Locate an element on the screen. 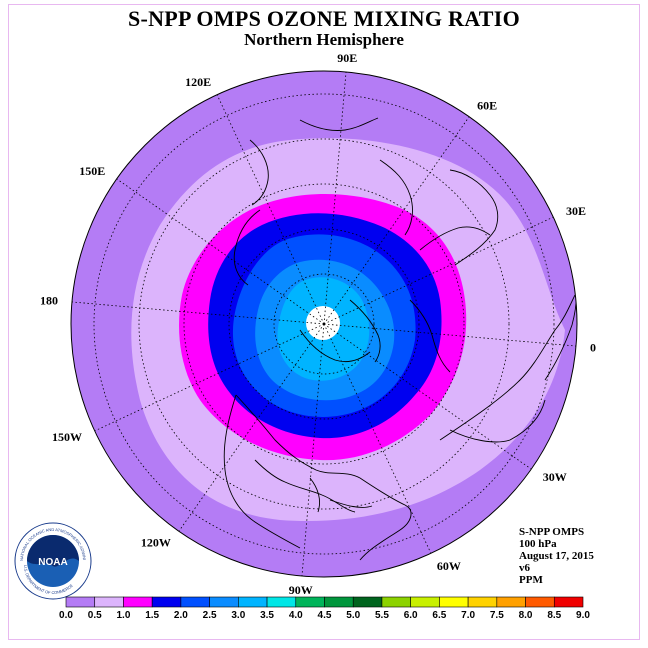 This screenshot has width=648, height=648. colorbar-tick-label: 5.5 is located at coordinates (382, 615).